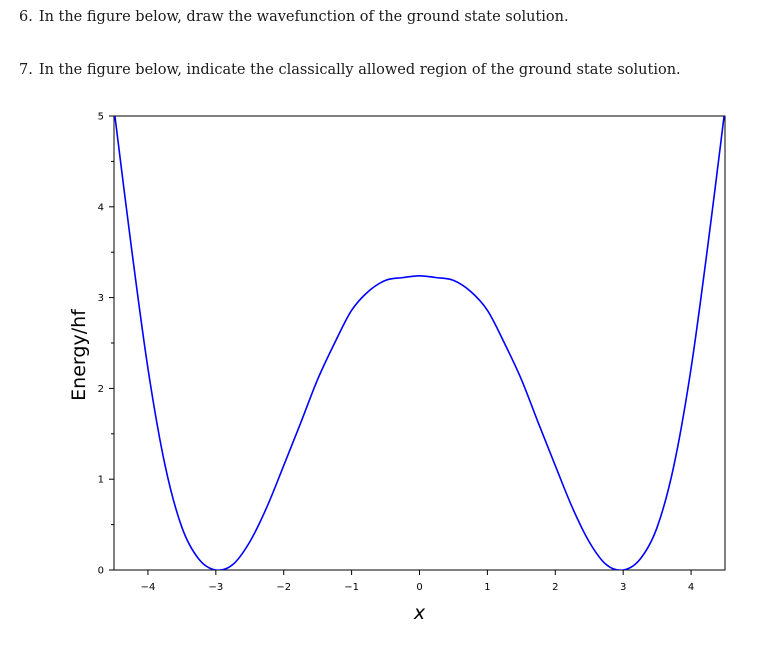 The width and height of the screenshot is (781, 645). I want to click on x-tick-label: −2, so click(283, 587).